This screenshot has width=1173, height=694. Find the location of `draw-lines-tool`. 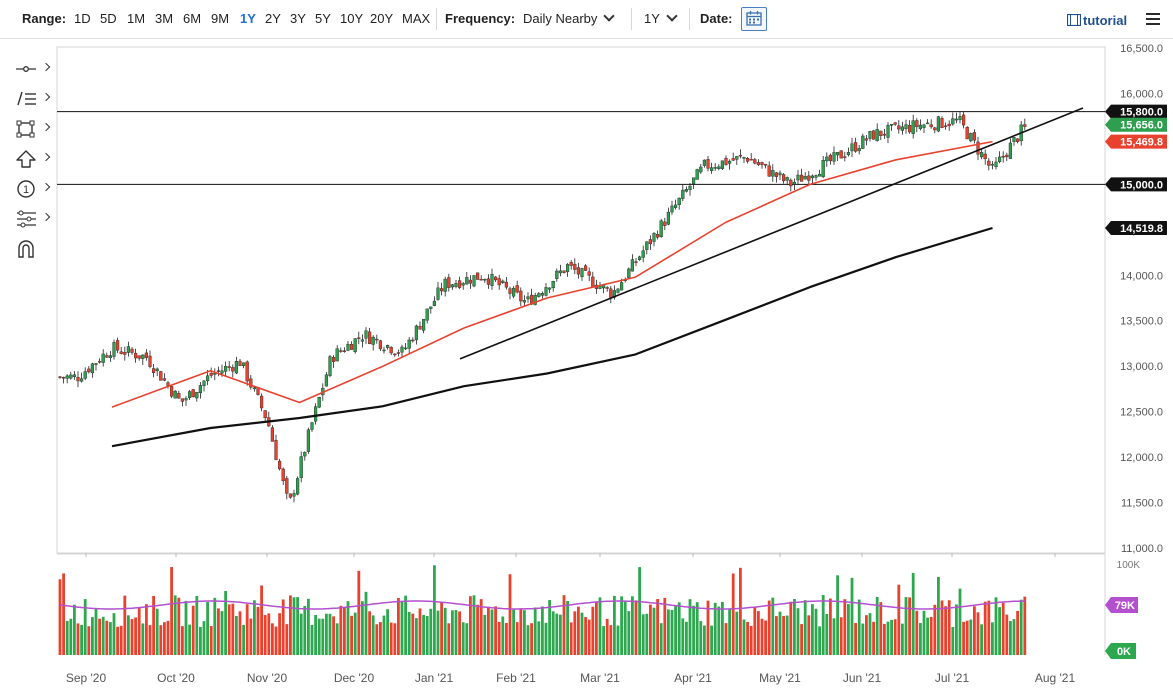

draw-lines-tool is located at coordinates (31, 99).